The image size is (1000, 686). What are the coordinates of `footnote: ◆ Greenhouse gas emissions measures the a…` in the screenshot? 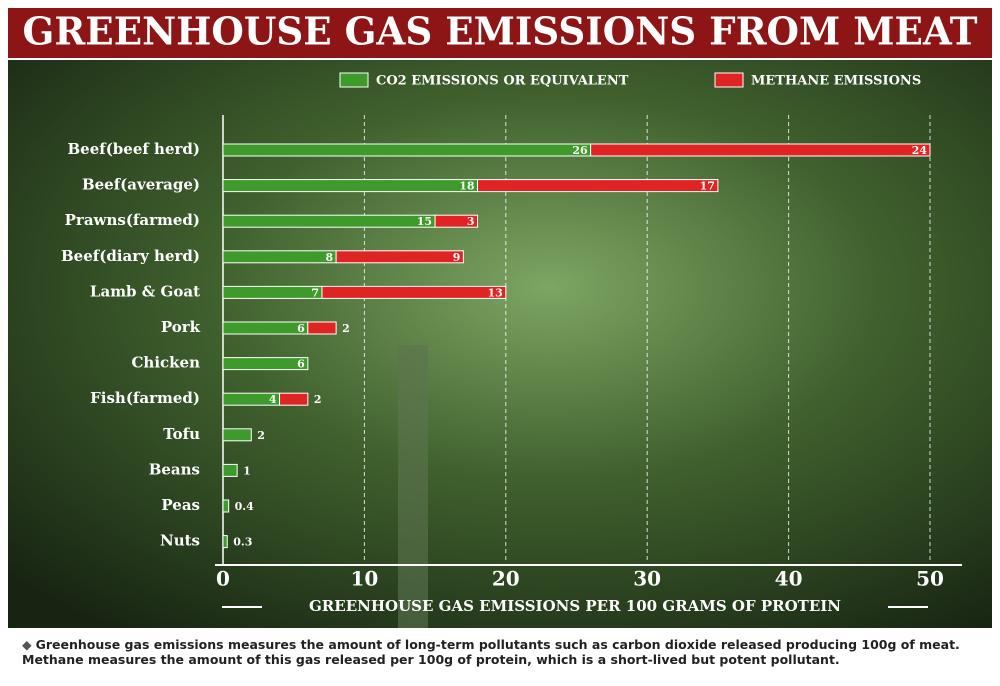 It's located at (502, 652).